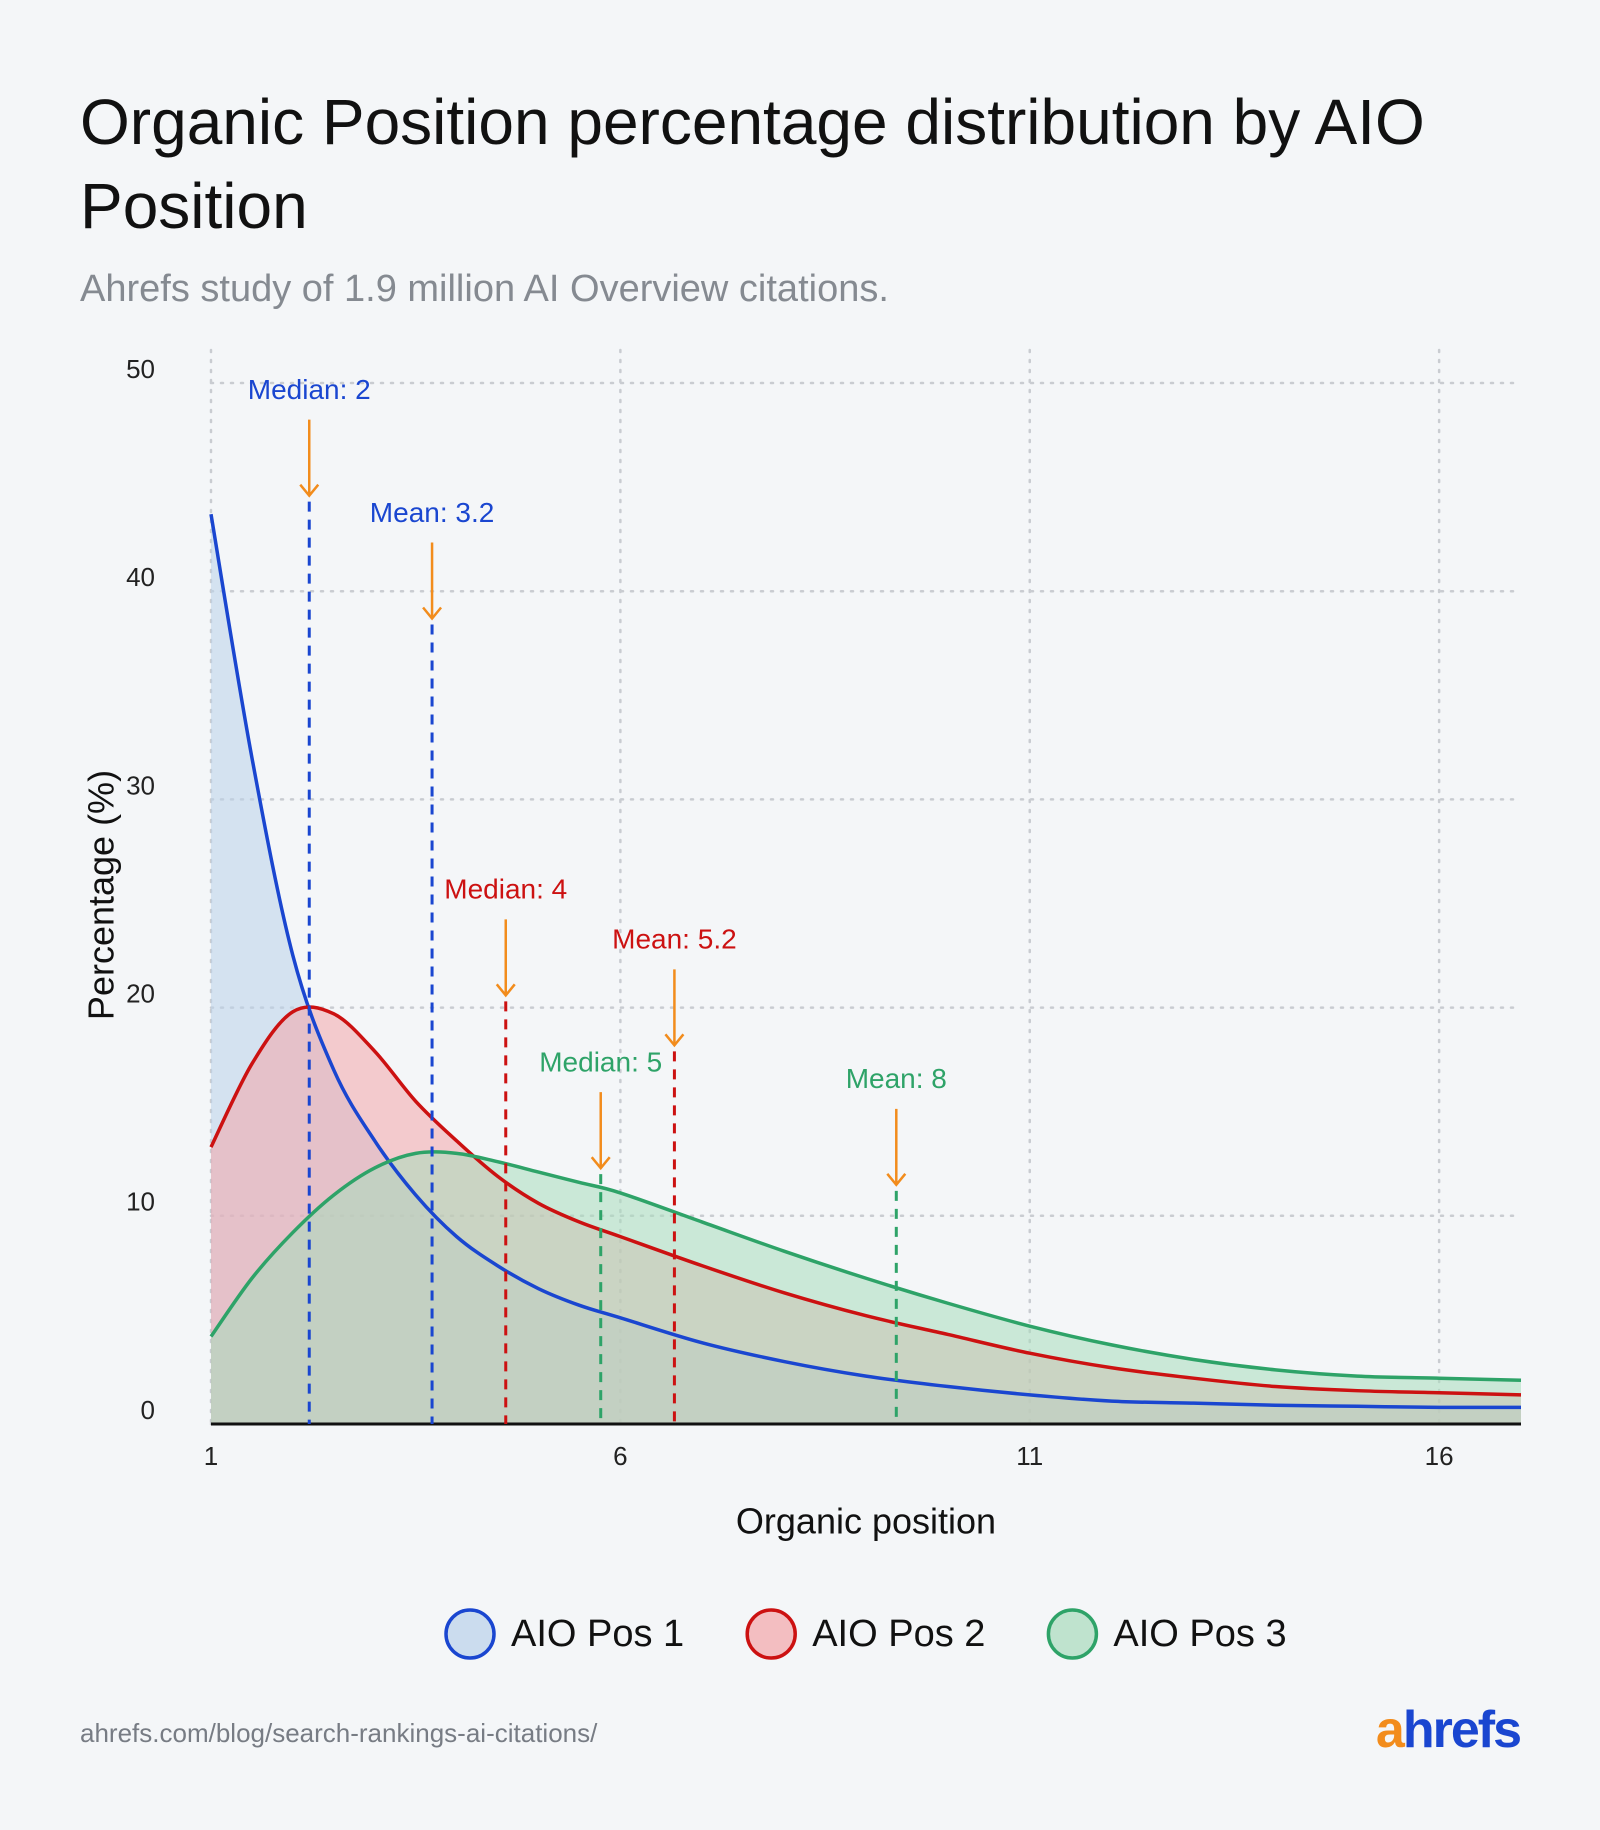 This screenshot has height=1830, width=1600. Describe the element at coordinates (898, 1634) in the screenshot. I see `legend-label: AIO Pos 2` at that location.